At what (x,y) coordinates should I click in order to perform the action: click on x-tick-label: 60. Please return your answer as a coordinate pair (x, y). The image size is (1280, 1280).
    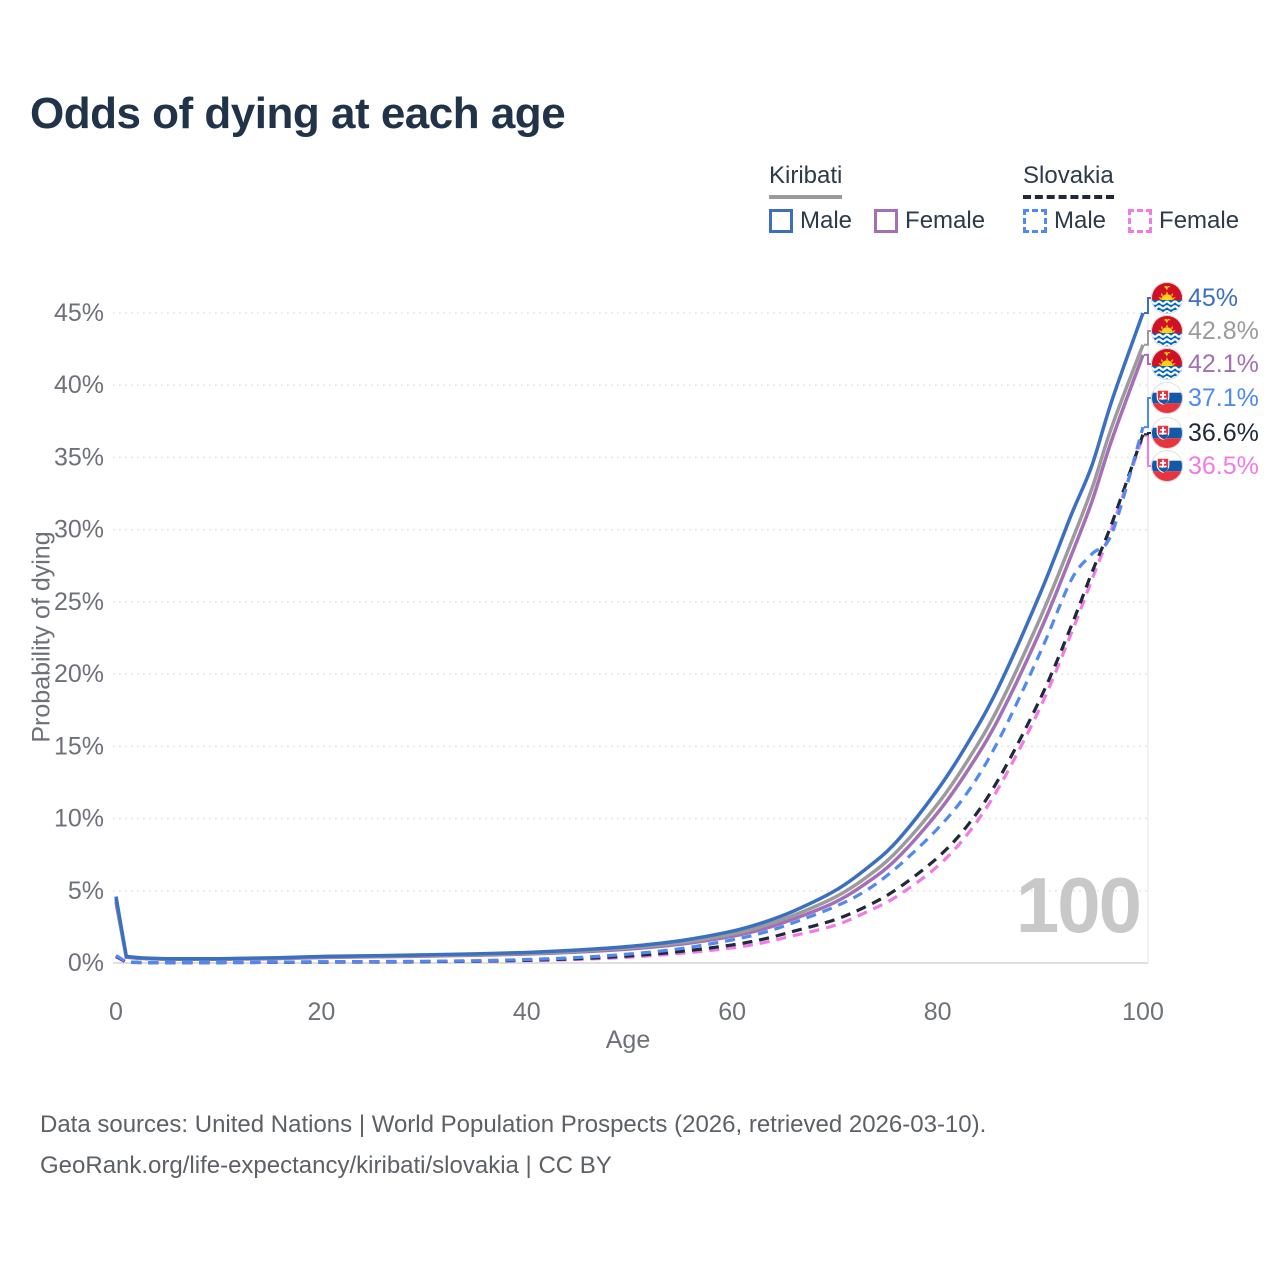
    Looking at the image, I should click on (732, 1012).